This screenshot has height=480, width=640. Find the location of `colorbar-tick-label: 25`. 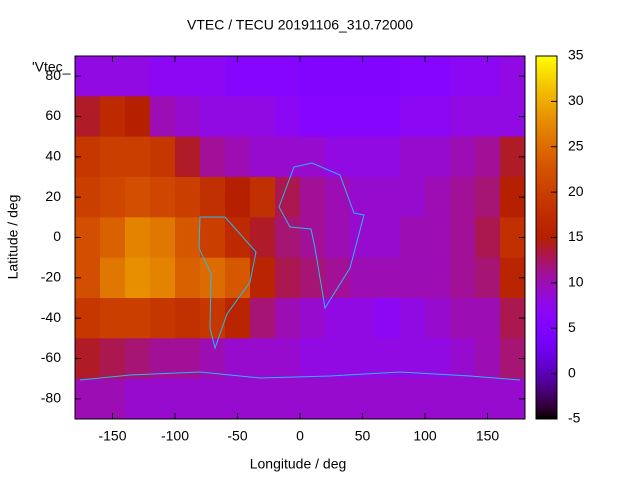

colorbar-tick-label: 25 is located at coordinates (576, 145).